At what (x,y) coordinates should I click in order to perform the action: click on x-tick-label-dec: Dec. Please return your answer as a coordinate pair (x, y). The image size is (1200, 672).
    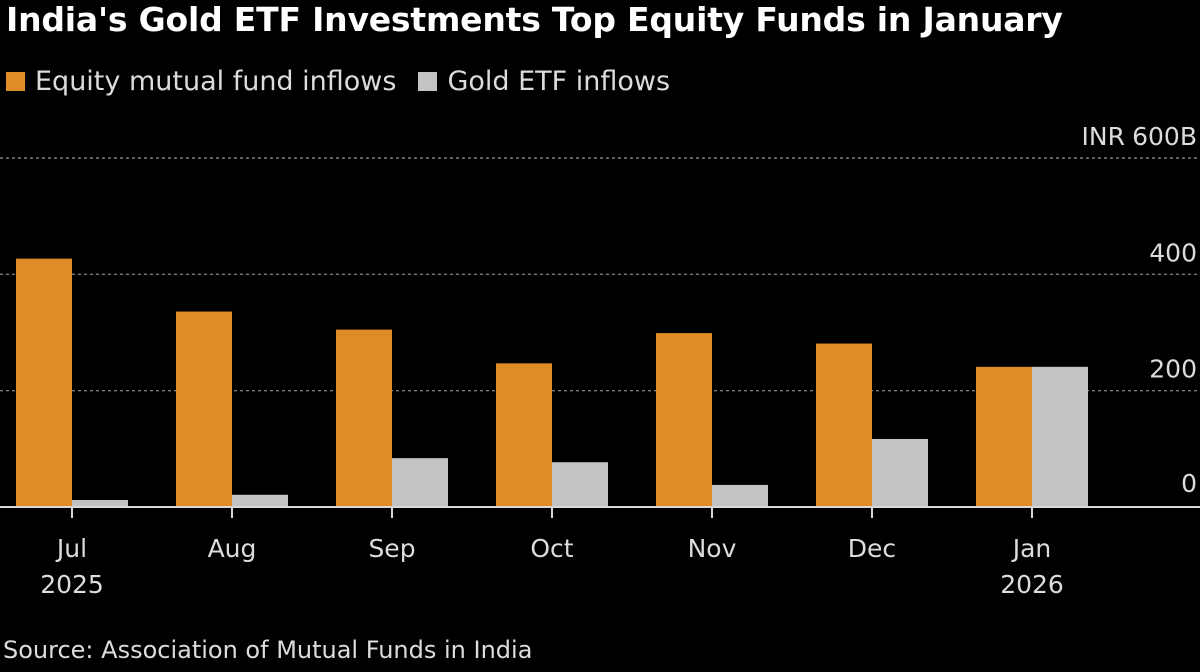
    Looking at the image, I should click on (872, 548).